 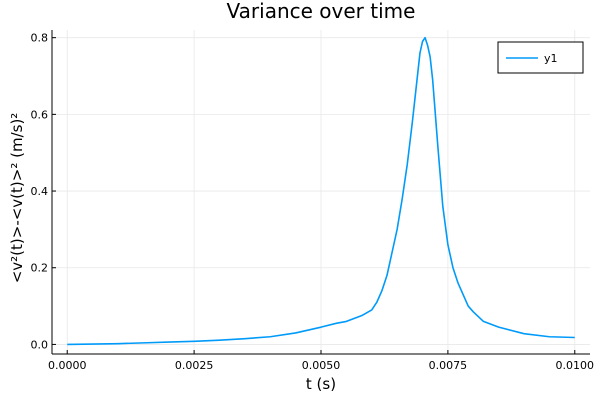 I want to click on y-axis-label: <v²(t)>-<v(t)>² (m/s)², so click(x=17, y=198).